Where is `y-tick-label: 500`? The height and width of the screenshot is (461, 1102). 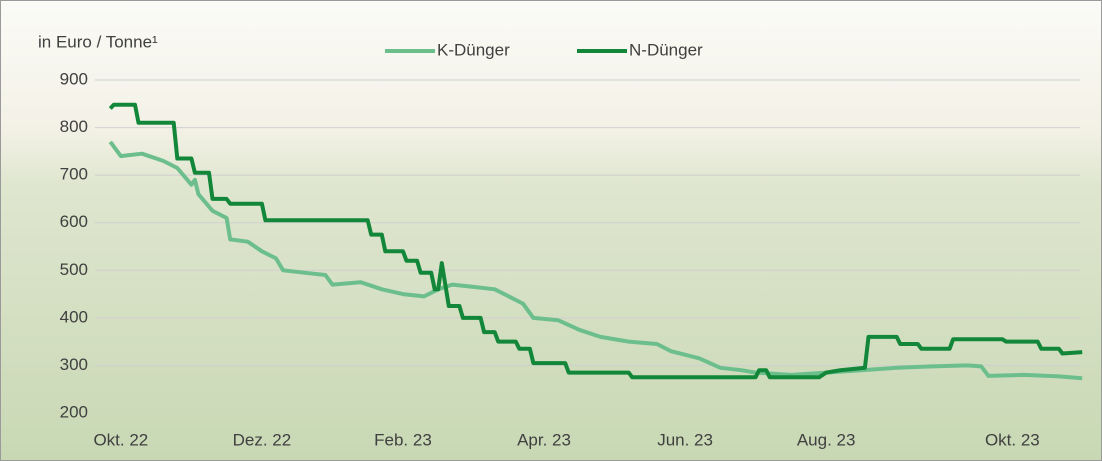
y-tick-label: 500 is located at coordinates (74, 269).